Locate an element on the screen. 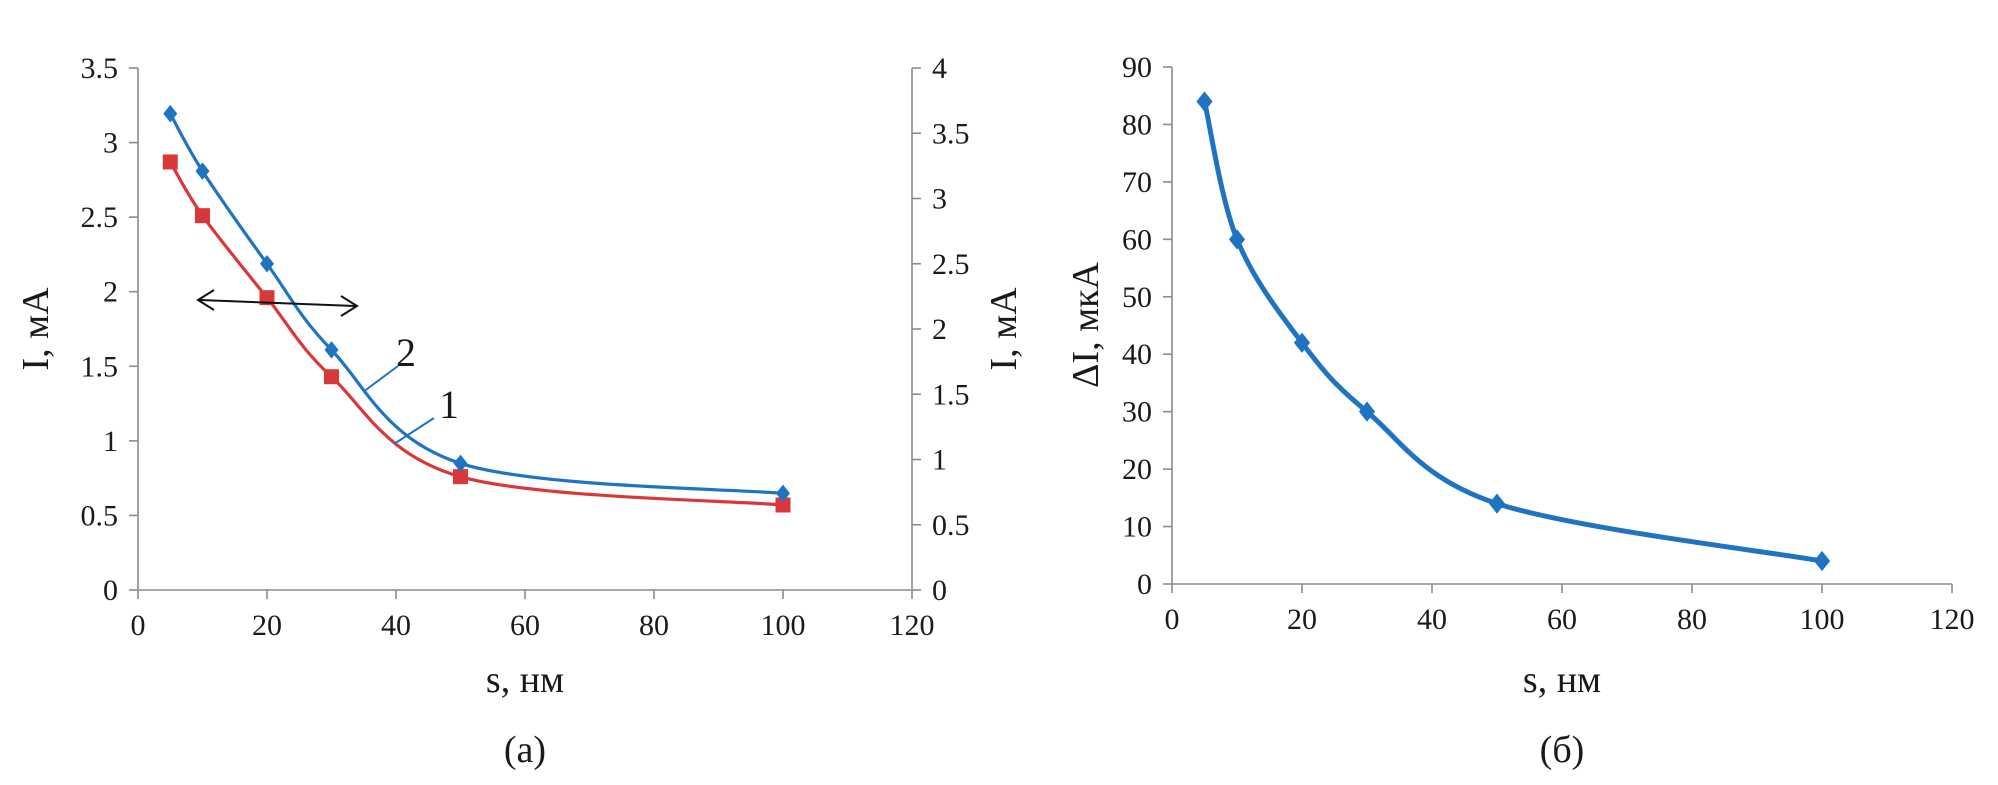  chart-a-series-1-label: 1 is located at coordinates (449, 404).